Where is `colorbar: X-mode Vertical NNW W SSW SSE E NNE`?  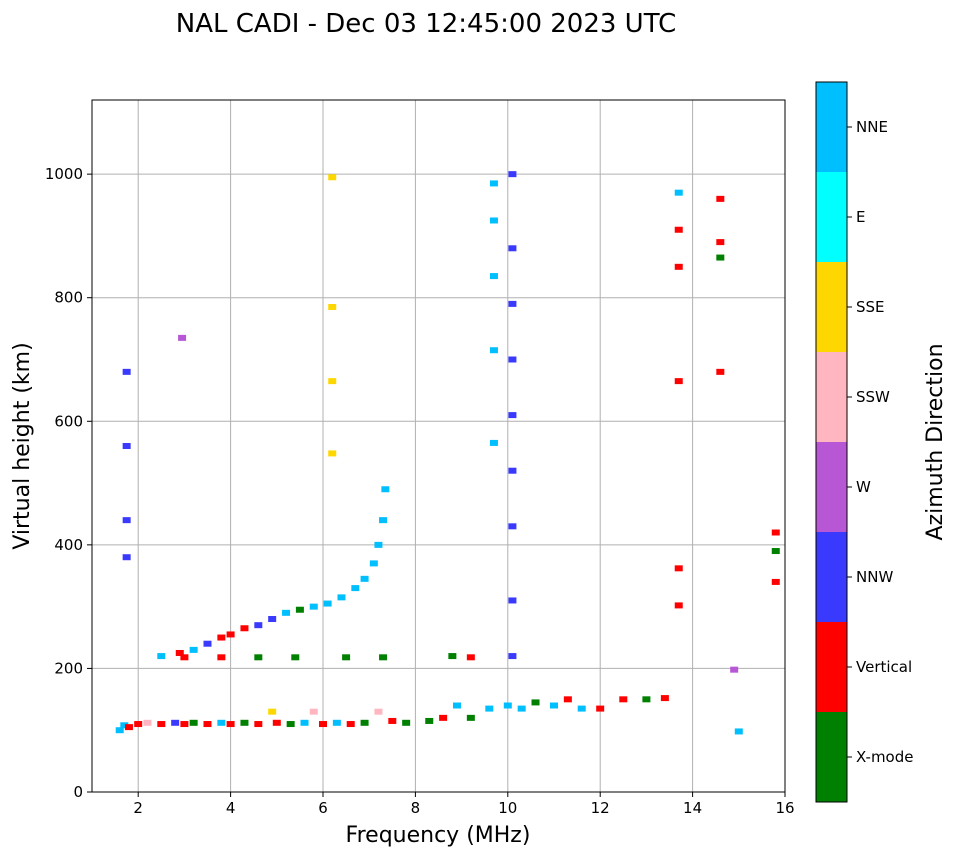
colorbar: X-mode Vertical NNW W SSW SSE E NNE is located at coordinates (864, 442).